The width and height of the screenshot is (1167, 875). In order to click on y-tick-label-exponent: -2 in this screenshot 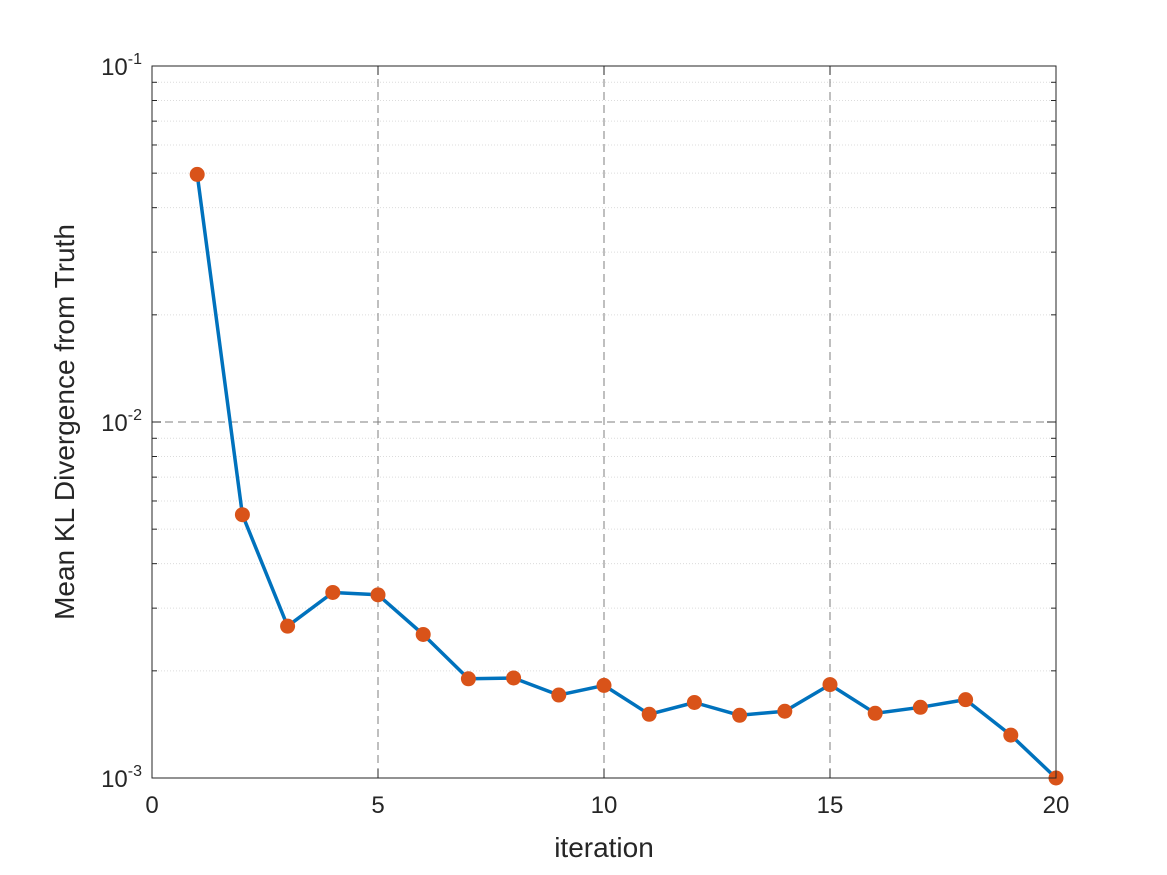, I will do `click(135, 415)`.